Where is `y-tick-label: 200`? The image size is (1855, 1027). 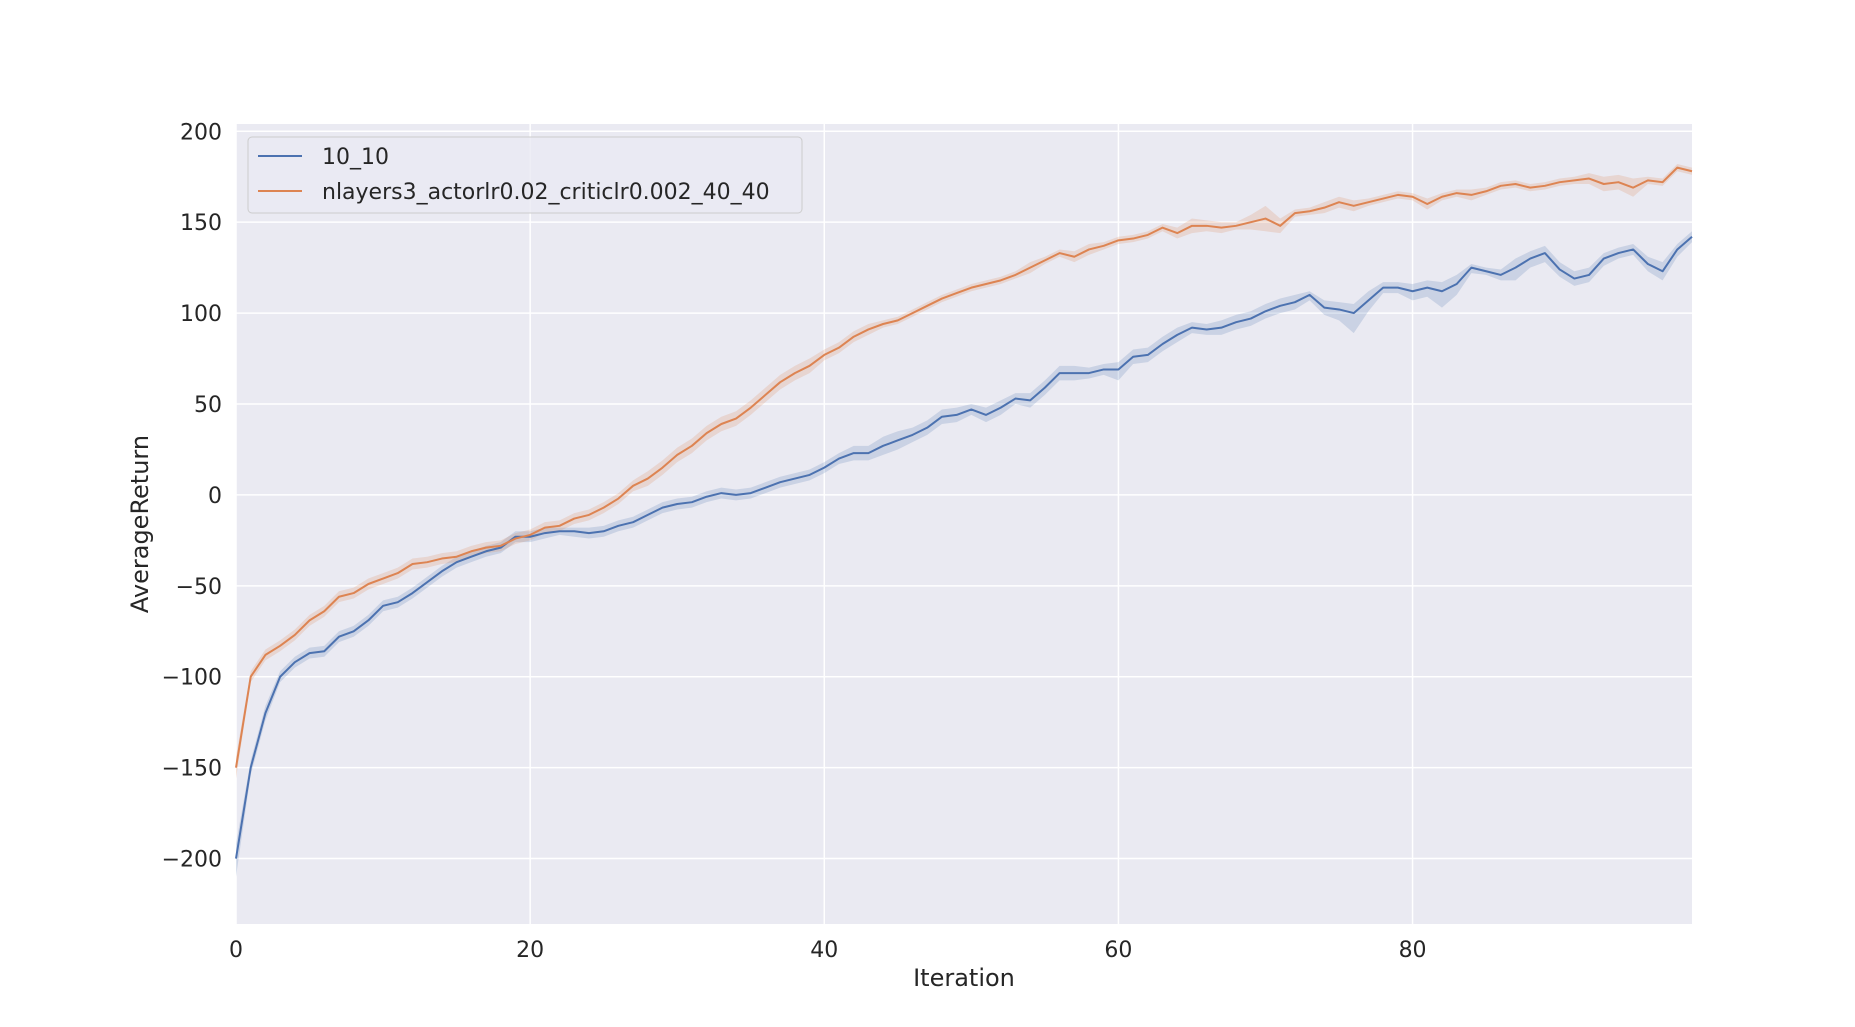 y-tick-label: 200 is located at coordinates (201, 132).